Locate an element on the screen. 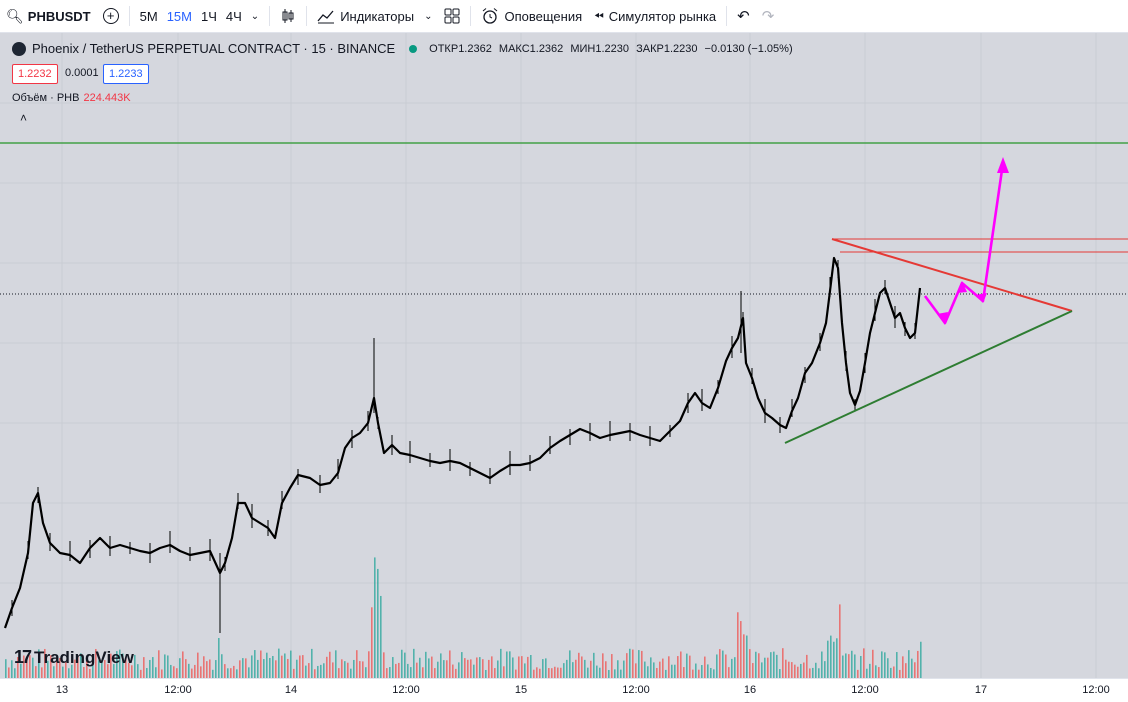  indicators-label: Индикаторы is located at coordinates (377, 16).